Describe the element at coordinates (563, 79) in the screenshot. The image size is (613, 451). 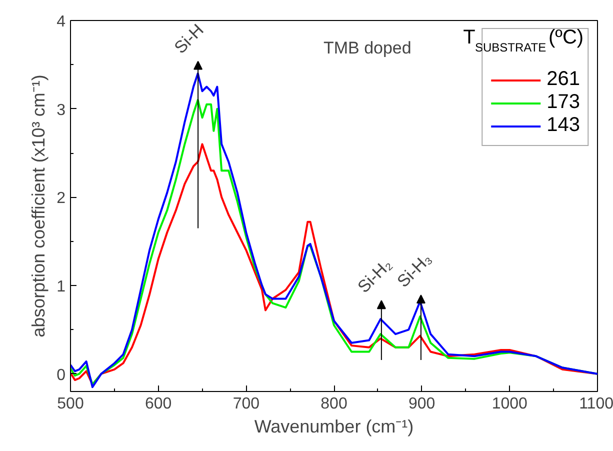
I see `legend-label: 261` at that location.